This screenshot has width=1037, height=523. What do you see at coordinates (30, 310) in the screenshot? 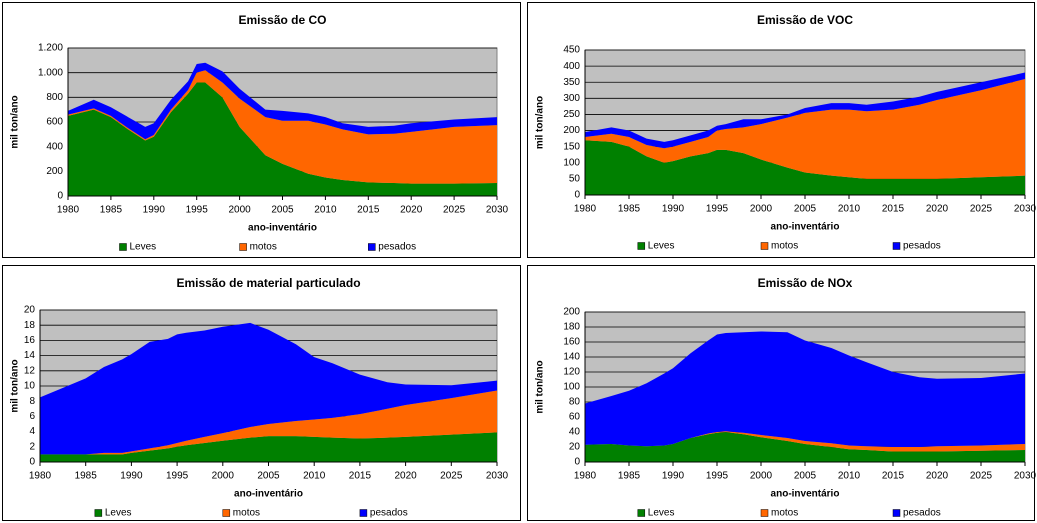
I see `y-tick-label: 20` at bounding box center [30, 310].